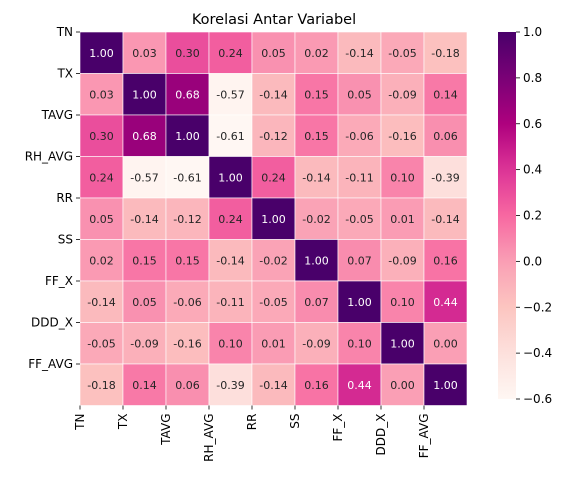 This screenshot has height=477, width=569. Describe the element at coordinates (445, 343) in the screenshot. I see `heatmap-cell-DDD_X-FF_AVG` at that location.